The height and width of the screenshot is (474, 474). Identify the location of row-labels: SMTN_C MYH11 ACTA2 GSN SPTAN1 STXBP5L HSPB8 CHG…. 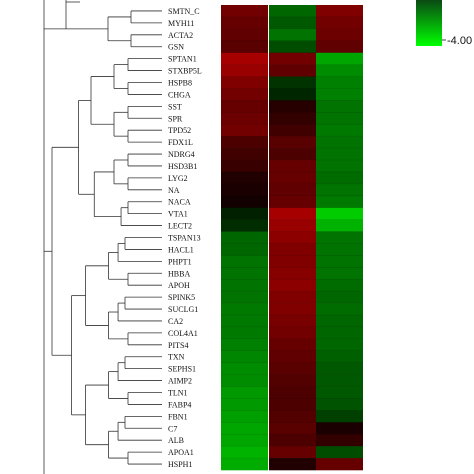
(185, 238).